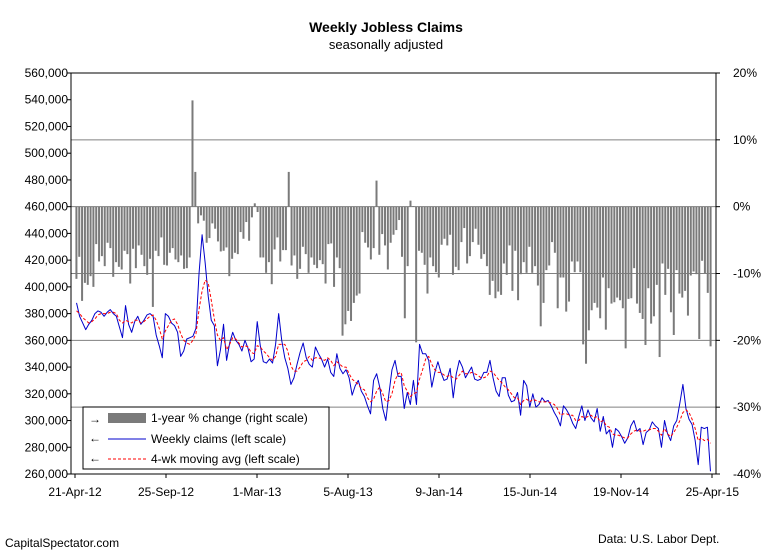  I want to click on footer-source-site: CapitalSpectator.com, so click(62, 543).